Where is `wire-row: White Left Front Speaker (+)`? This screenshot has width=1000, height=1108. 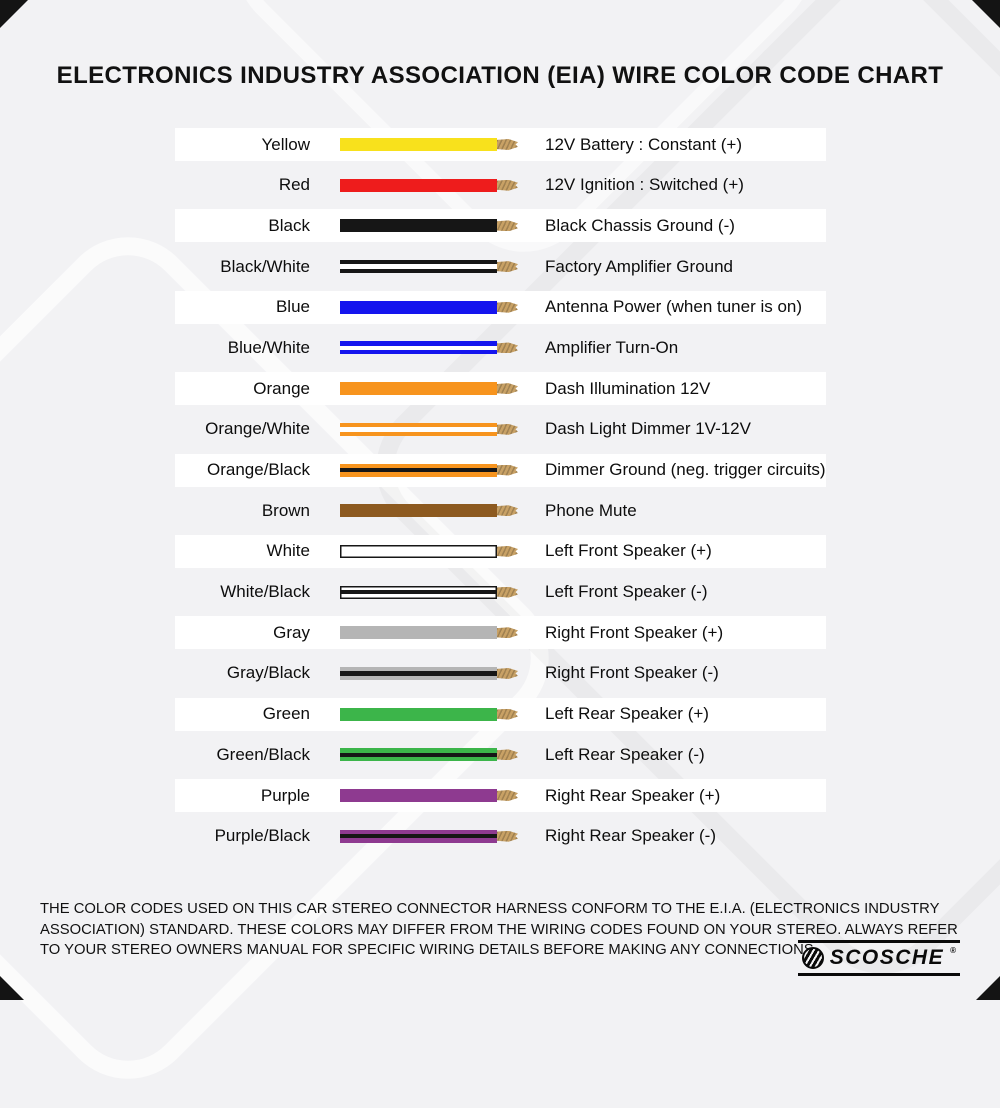 wire-row: White Left Front Speaker (+) is located at coordinates (500, 551).